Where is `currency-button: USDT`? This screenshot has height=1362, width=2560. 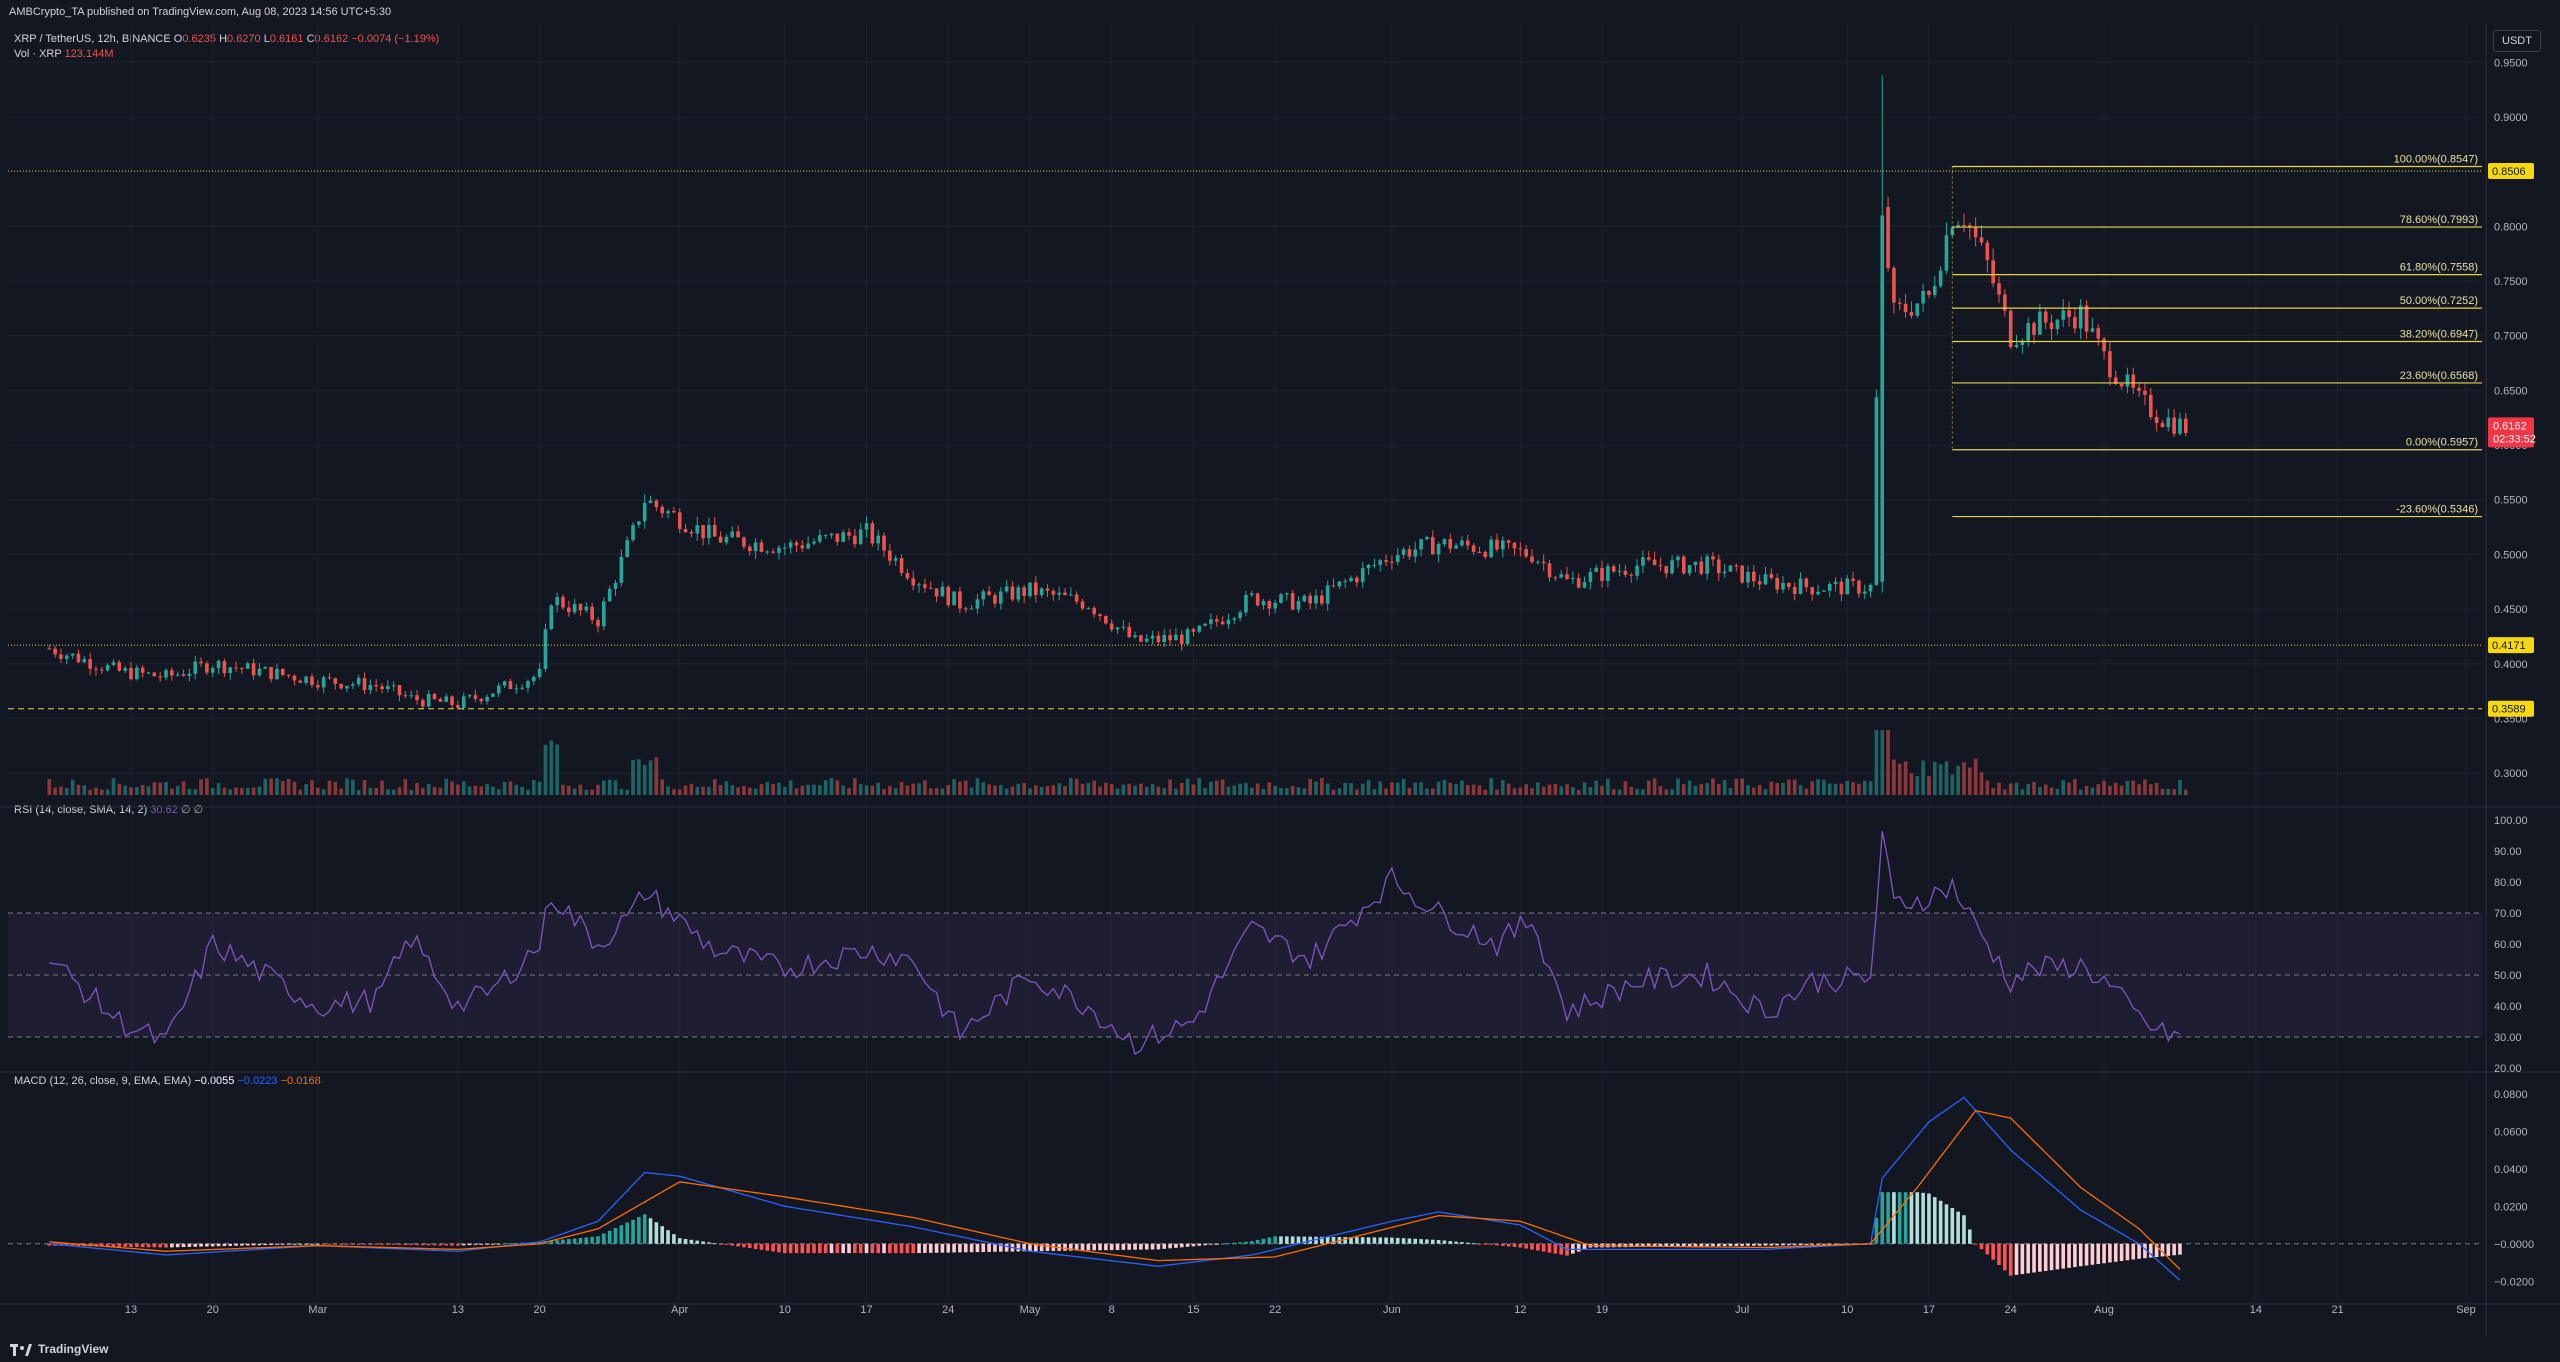 currency-button: USDT is located at coordinates (2517, 41).